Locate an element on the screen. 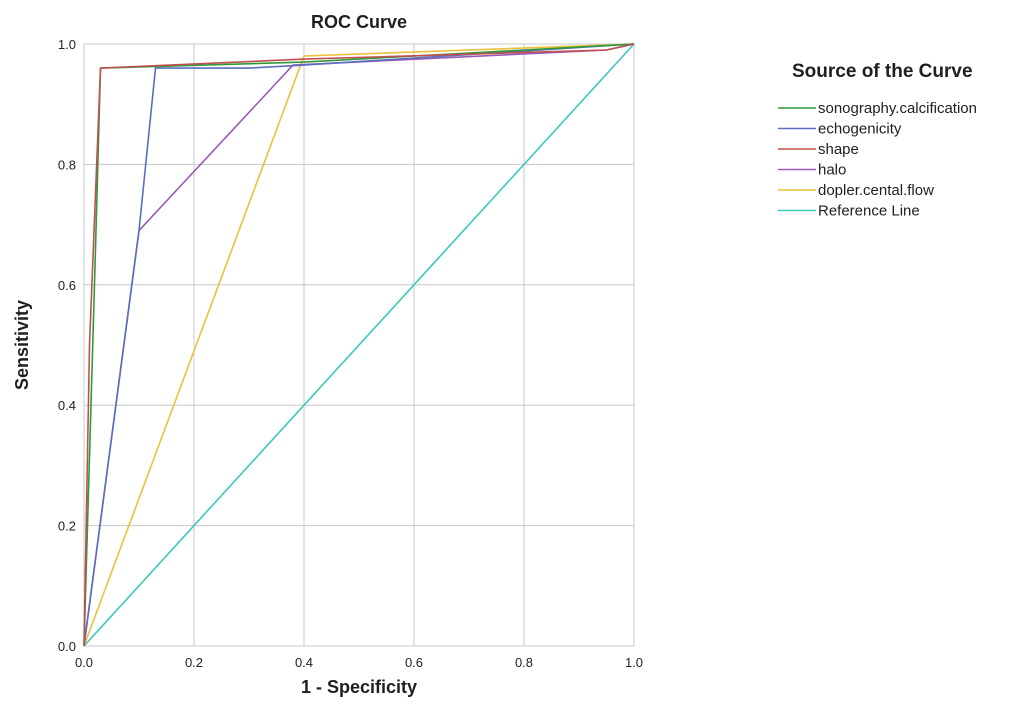  y-tick-label: 0.2 is located at coordinates (67, 526).